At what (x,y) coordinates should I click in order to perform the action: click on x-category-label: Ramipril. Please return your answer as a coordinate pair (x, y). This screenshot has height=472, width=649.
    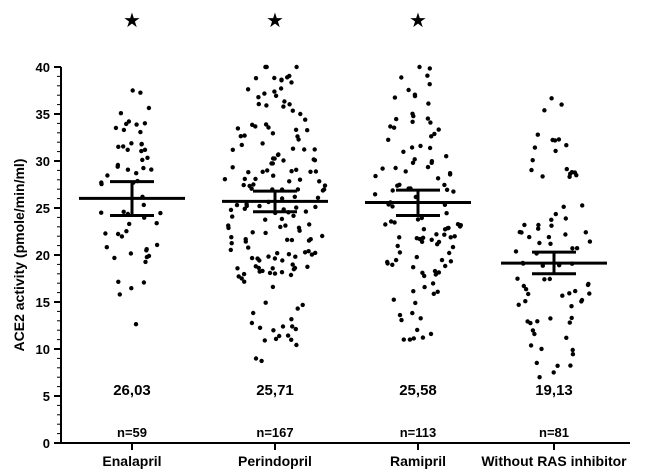
    Looking at the image, I should click on (418, 461).